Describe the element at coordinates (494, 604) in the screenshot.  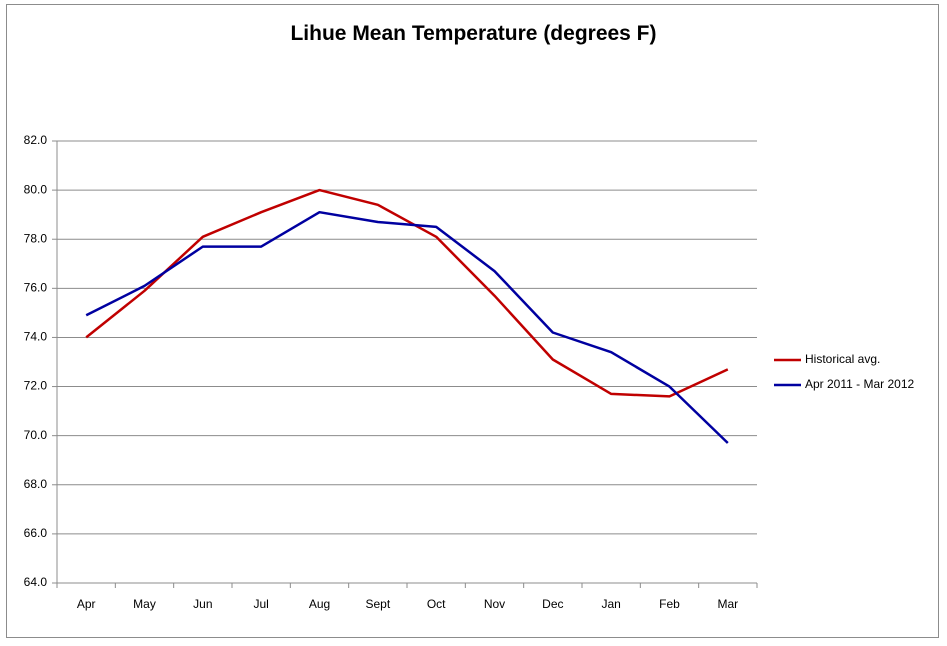
I see `x-tick-label: Nov` at that location.